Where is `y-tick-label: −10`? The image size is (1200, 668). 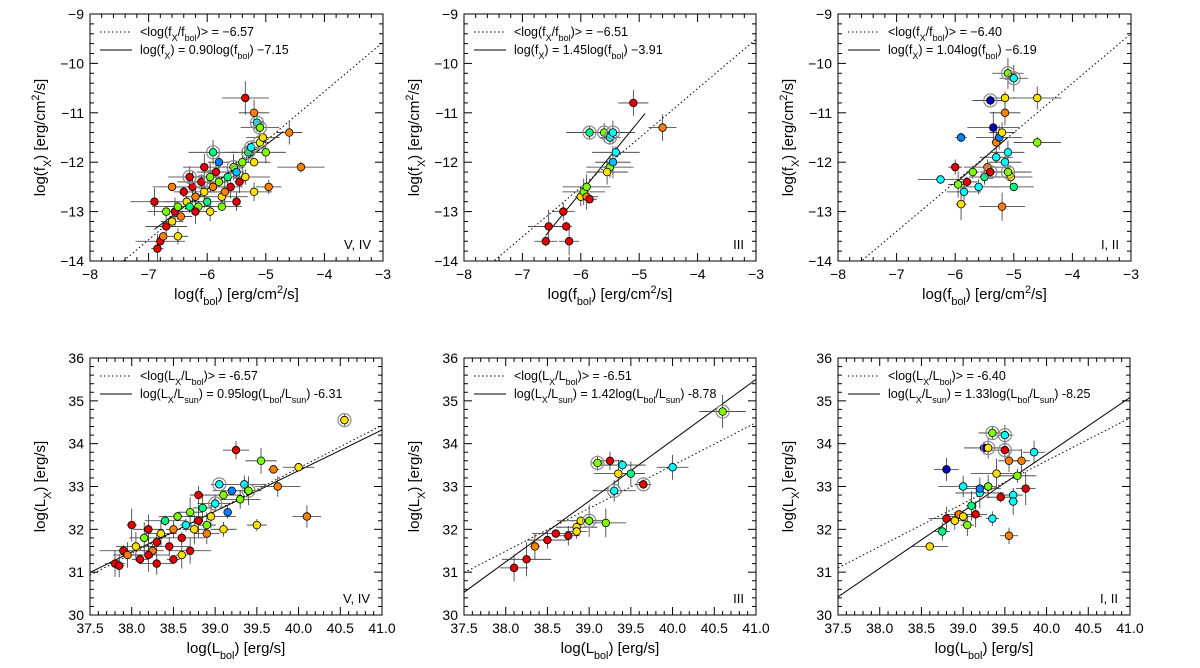 y-tick-label: −10 is located at coordinates (446, 63).